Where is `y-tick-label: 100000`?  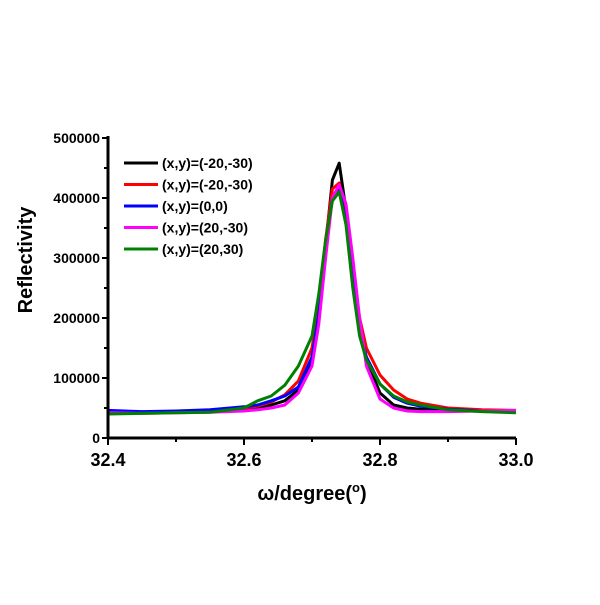
y-tick-label: 100000 is located at coordinates (76, 378).